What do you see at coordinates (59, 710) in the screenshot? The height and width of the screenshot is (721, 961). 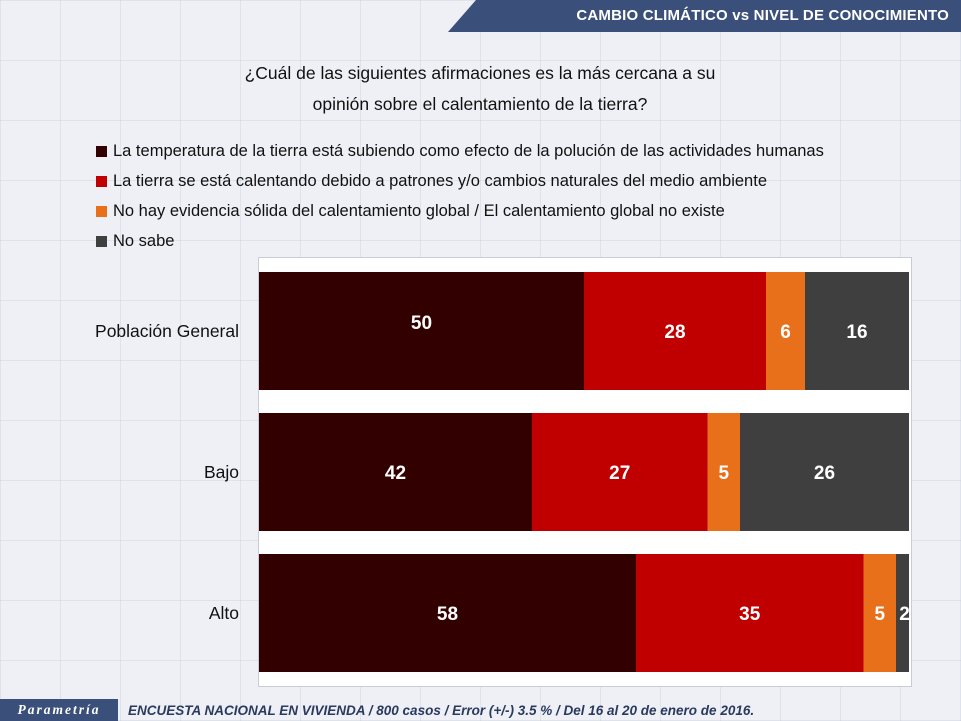 I see `footer-logo: Parametría` at bounding box center [59, 710].